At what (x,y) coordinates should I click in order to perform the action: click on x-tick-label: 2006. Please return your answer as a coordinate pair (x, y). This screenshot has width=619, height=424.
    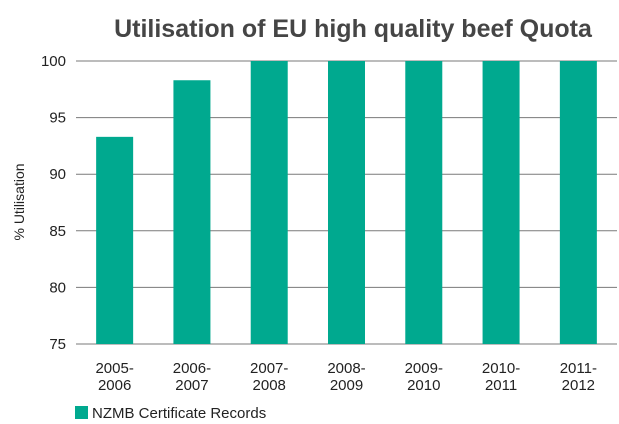
    Looking at the image, I should click on (114, 385).